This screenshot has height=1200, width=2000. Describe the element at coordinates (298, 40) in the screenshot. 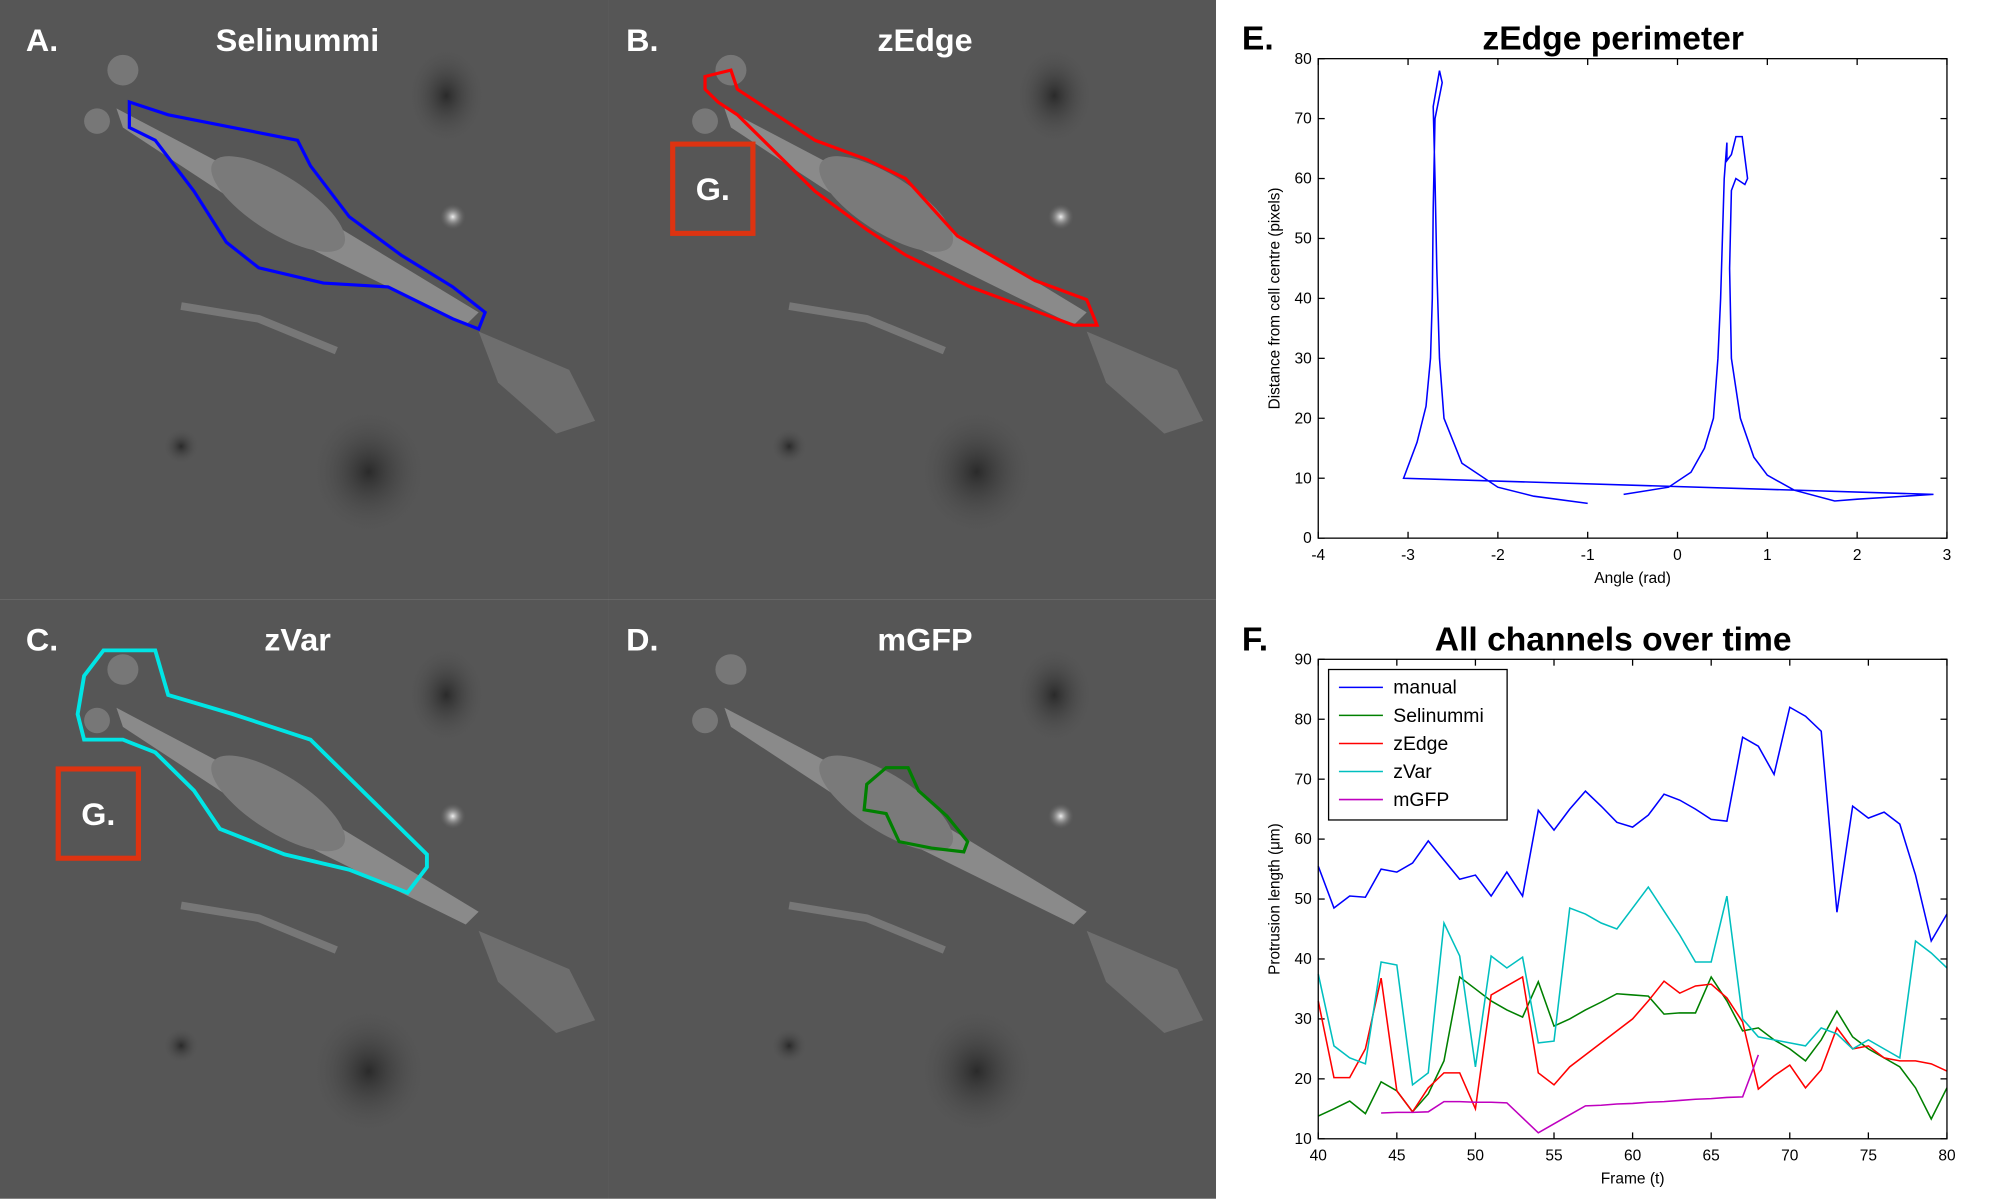

I see `panel-title: Selinummi` at that location.